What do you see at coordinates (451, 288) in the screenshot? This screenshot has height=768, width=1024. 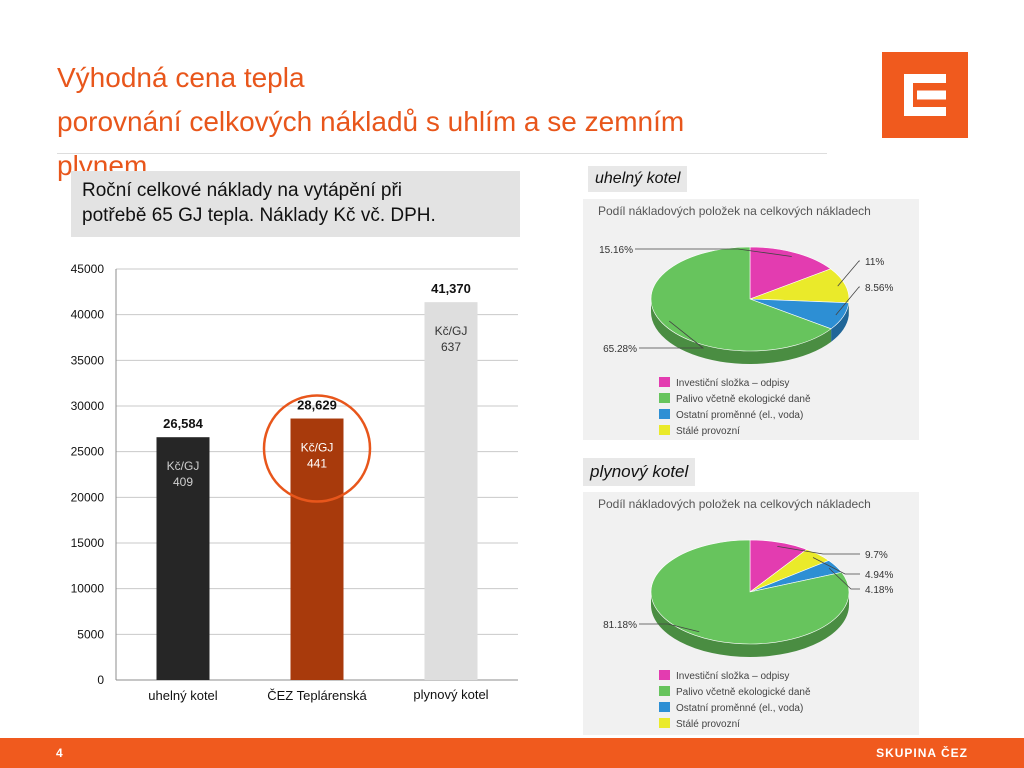 I see `bar-value-label: 41,370` at bounding box center [451, 288].